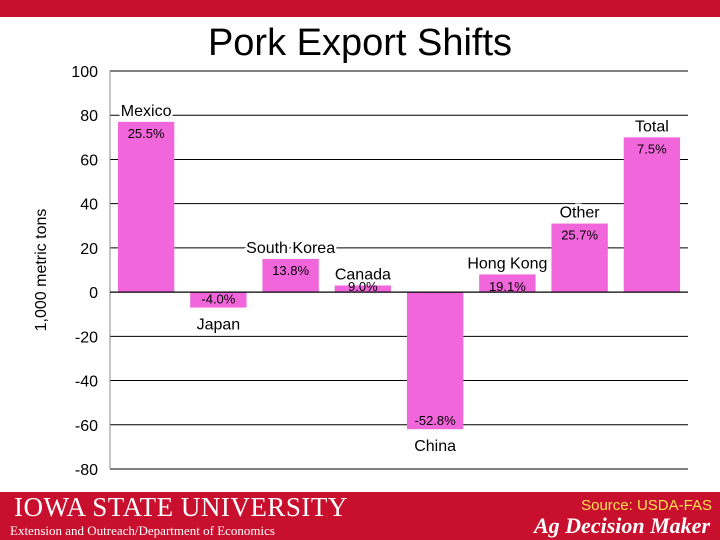  What do you see at coordinates (290, 270) in the screenshot?
I see `data-label: 13.8%` at bounding box center [290, 270].